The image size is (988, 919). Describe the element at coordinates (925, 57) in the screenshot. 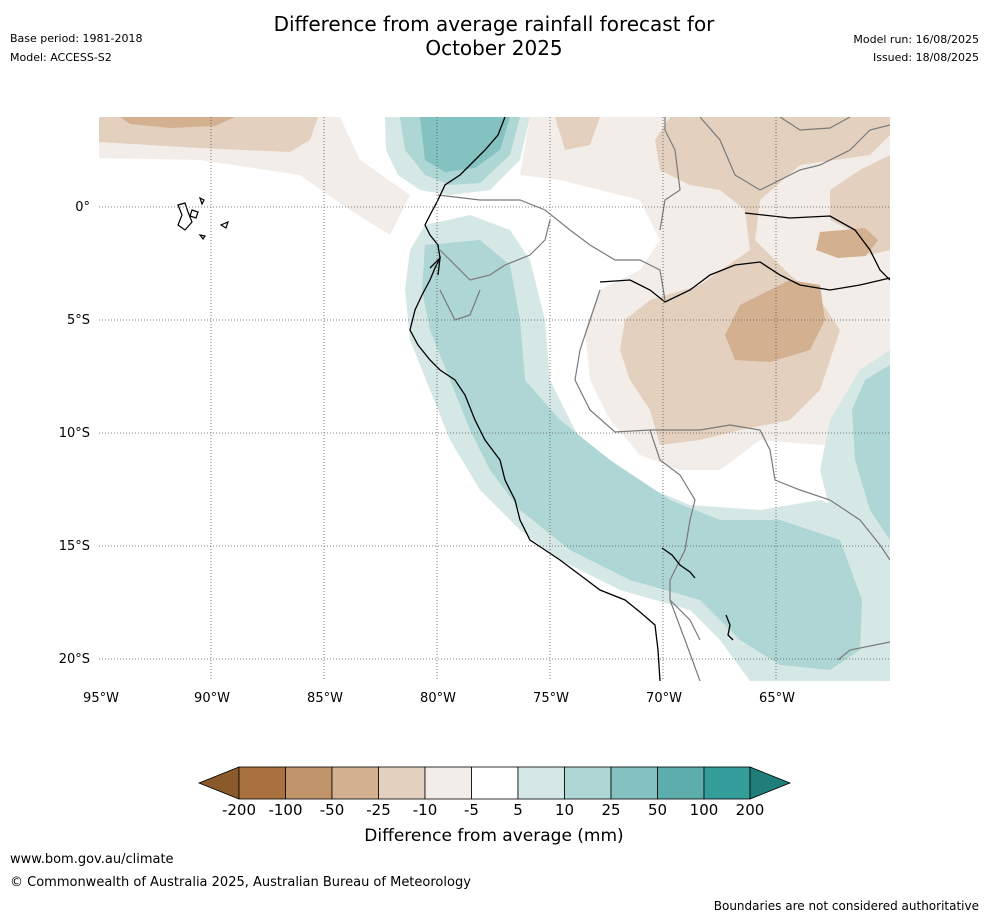

I see `issued-date: Issued: 18/08/2025` at that location.